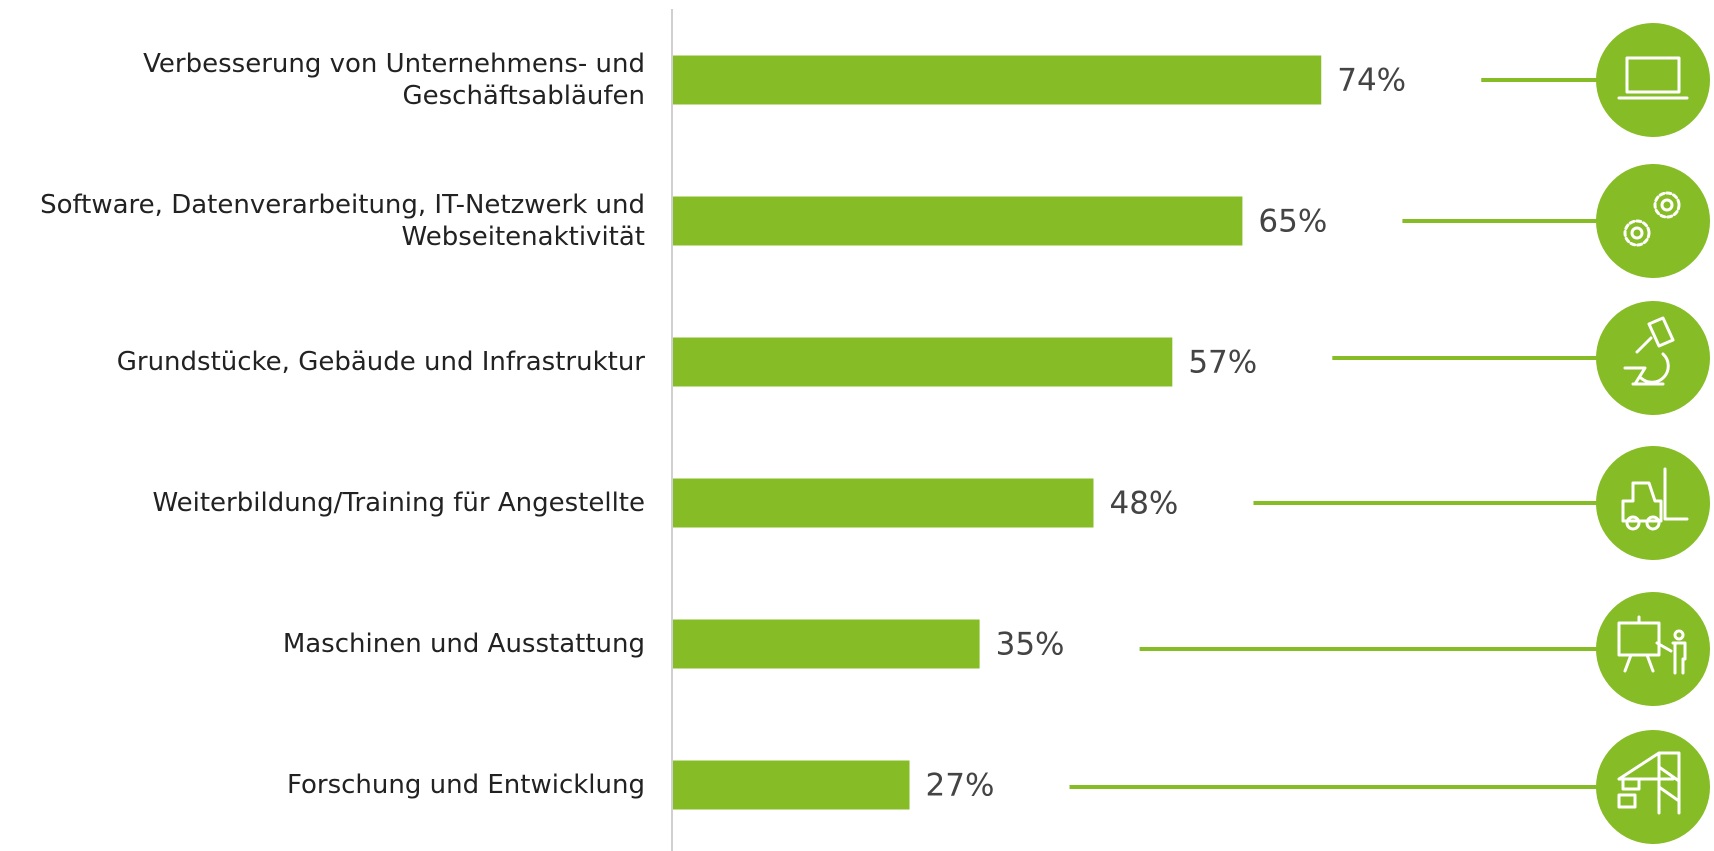  Describe the element at coordinates (1653, 649) in the screenshot. I see `icon-presentation` at that location.